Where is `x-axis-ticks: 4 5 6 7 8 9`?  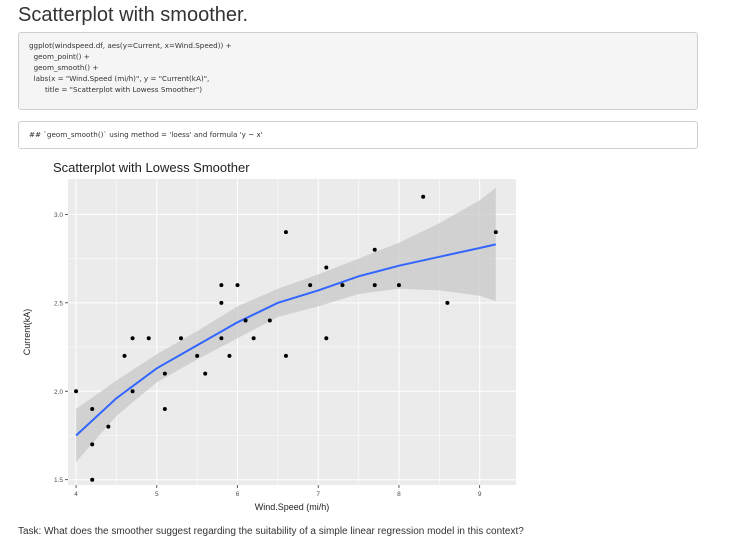
x-axis-ticks: 4 5 6 7 8 9 is located at coordinates (278, 491).